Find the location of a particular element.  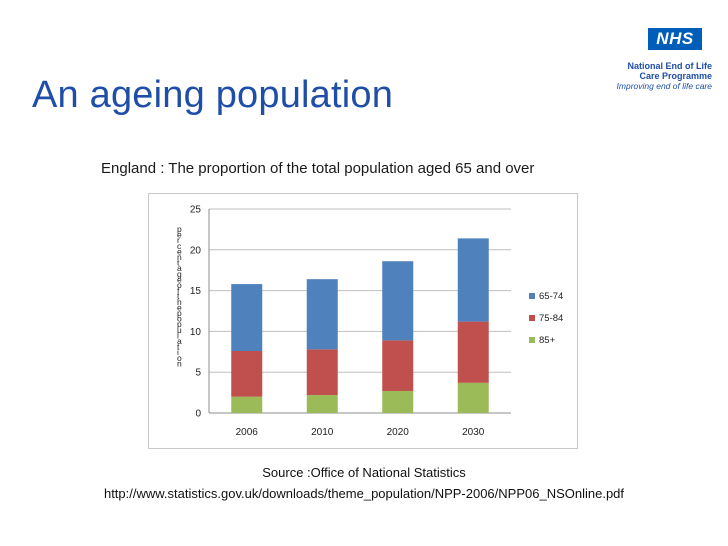

legend-label: 65-74 is located at coordinates (551, 296).